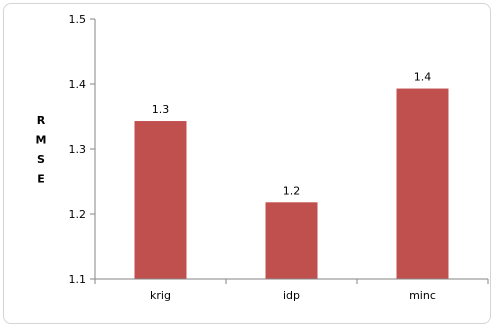 The height and width of the screenshot is (329, 496). What do you see at coordinates (41, 179) in the screenshot?
I see `y-axis-label-letter: E` at bounding box center [41, 179].